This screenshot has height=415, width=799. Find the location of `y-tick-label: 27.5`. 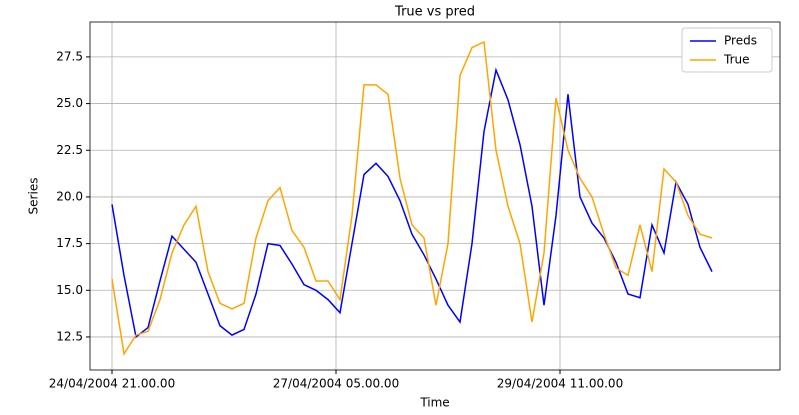

y-tick-label: 27.5 is located at coordinates (69, 56).